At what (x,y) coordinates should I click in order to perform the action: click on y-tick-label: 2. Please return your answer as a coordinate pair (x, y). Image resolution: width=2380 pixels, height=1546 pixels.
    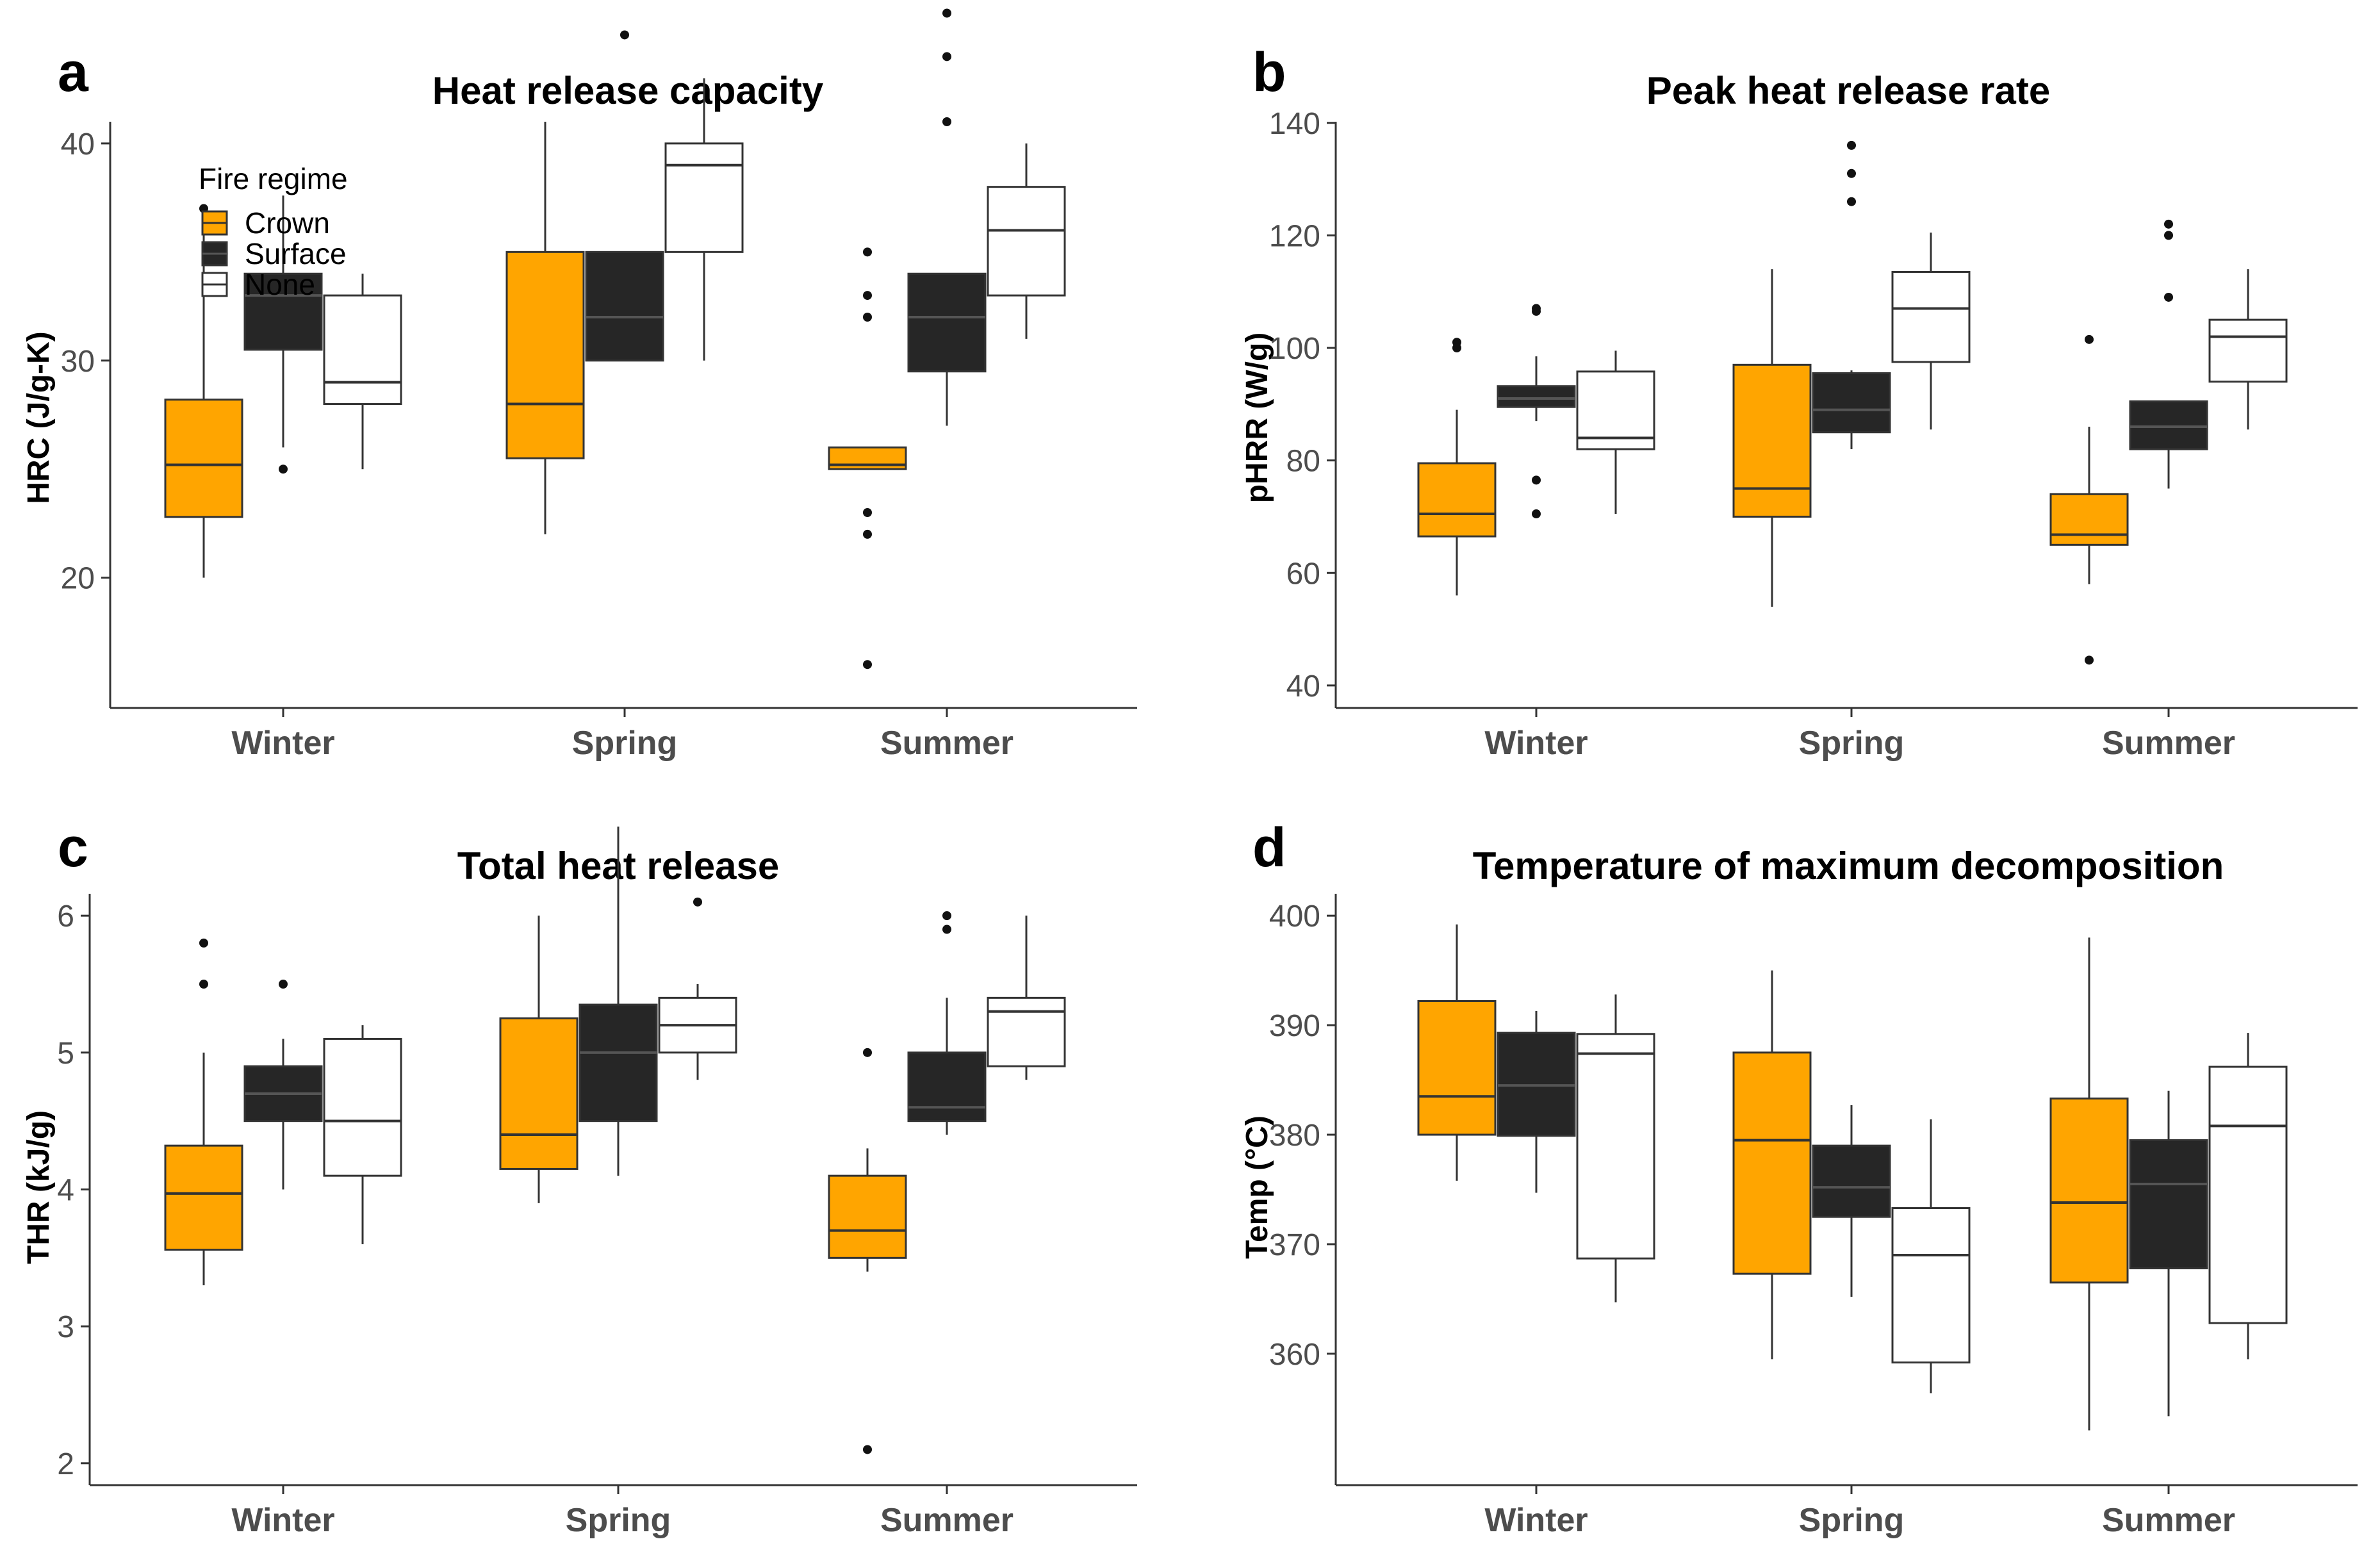
    Looking at the image, I should click on (65, 1464).